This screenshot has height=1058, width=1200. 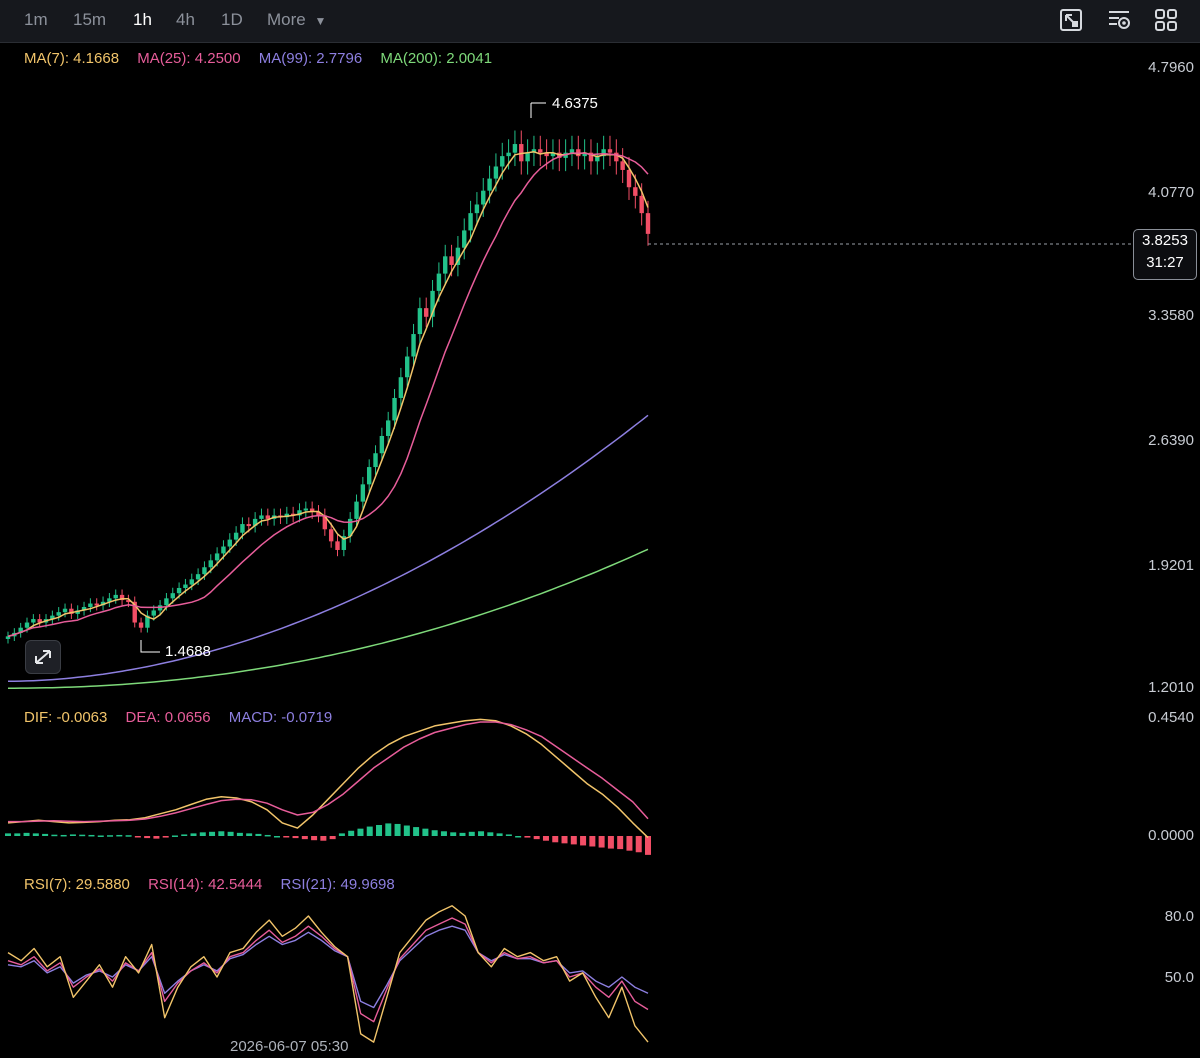 I want to click on price-tick-label: 4.0770, so click(x=1171, y=192).